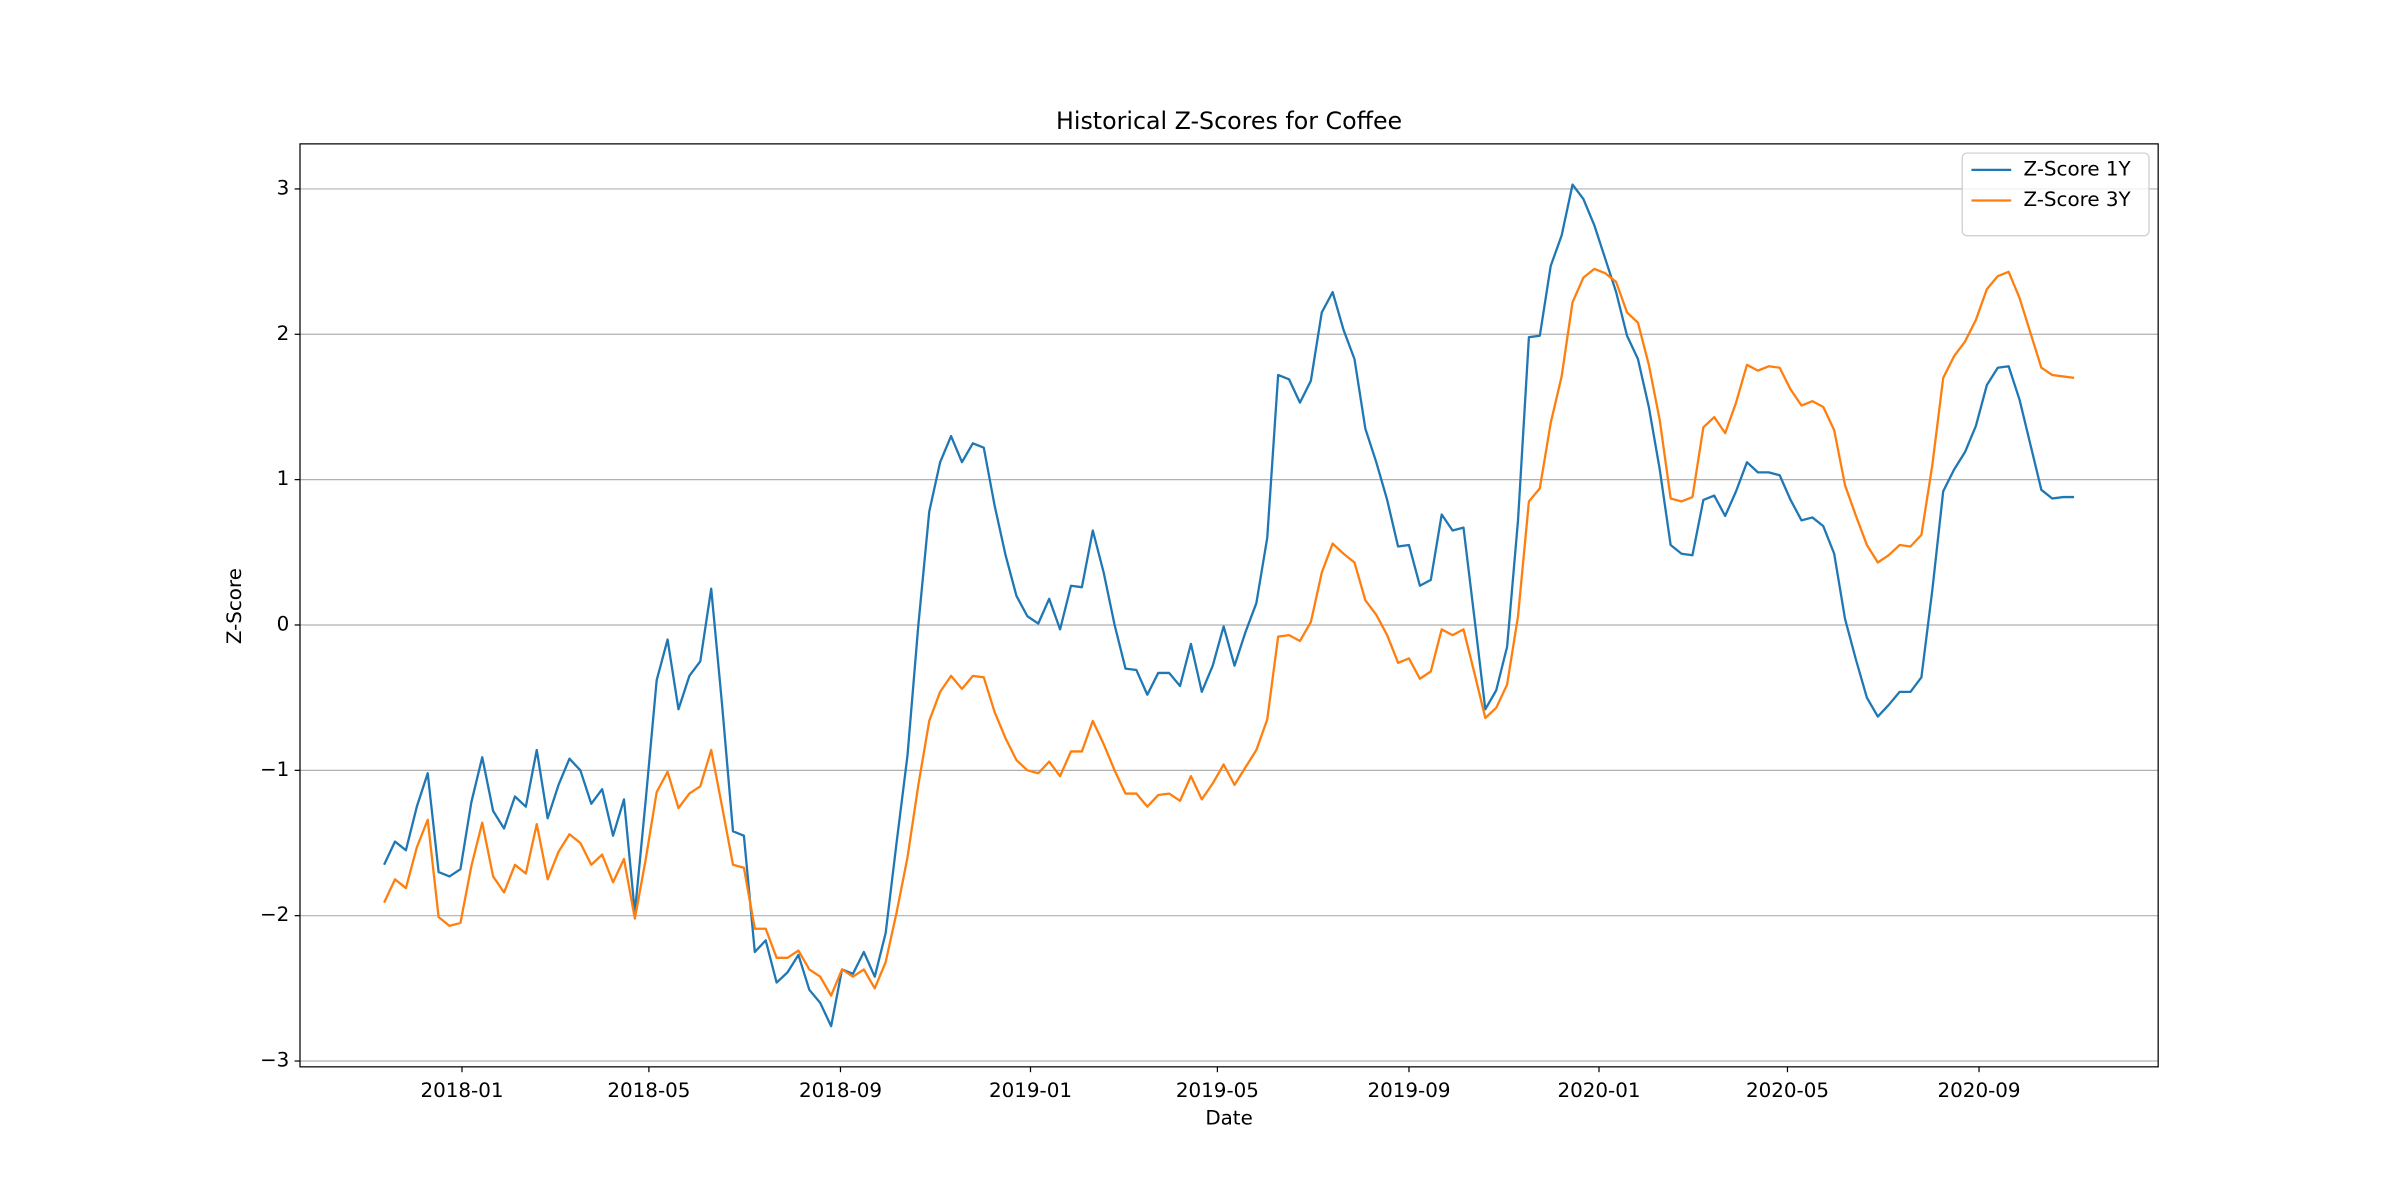  I want to click on y-tick-label: 1, so click(283, 478).